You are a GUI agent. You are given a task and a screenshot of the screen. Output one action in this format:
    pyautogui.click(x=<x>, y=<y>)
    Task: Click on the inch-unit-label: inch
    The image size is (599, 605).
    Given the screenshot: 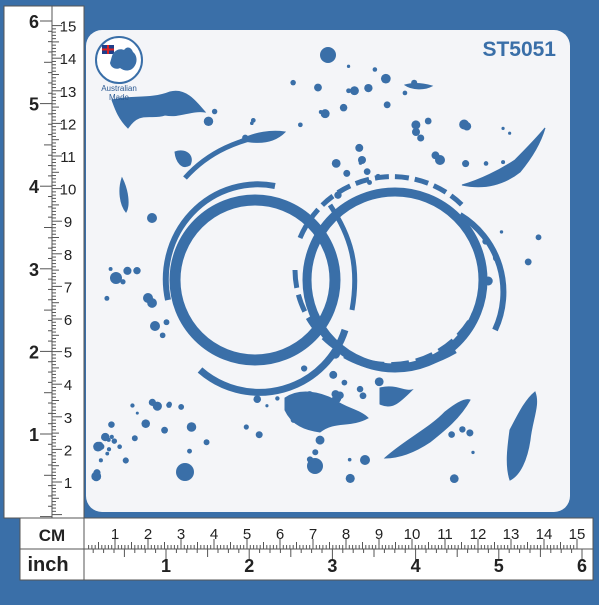 What is the action you would take?
    pyautogui.click(x=47, y=565)
    